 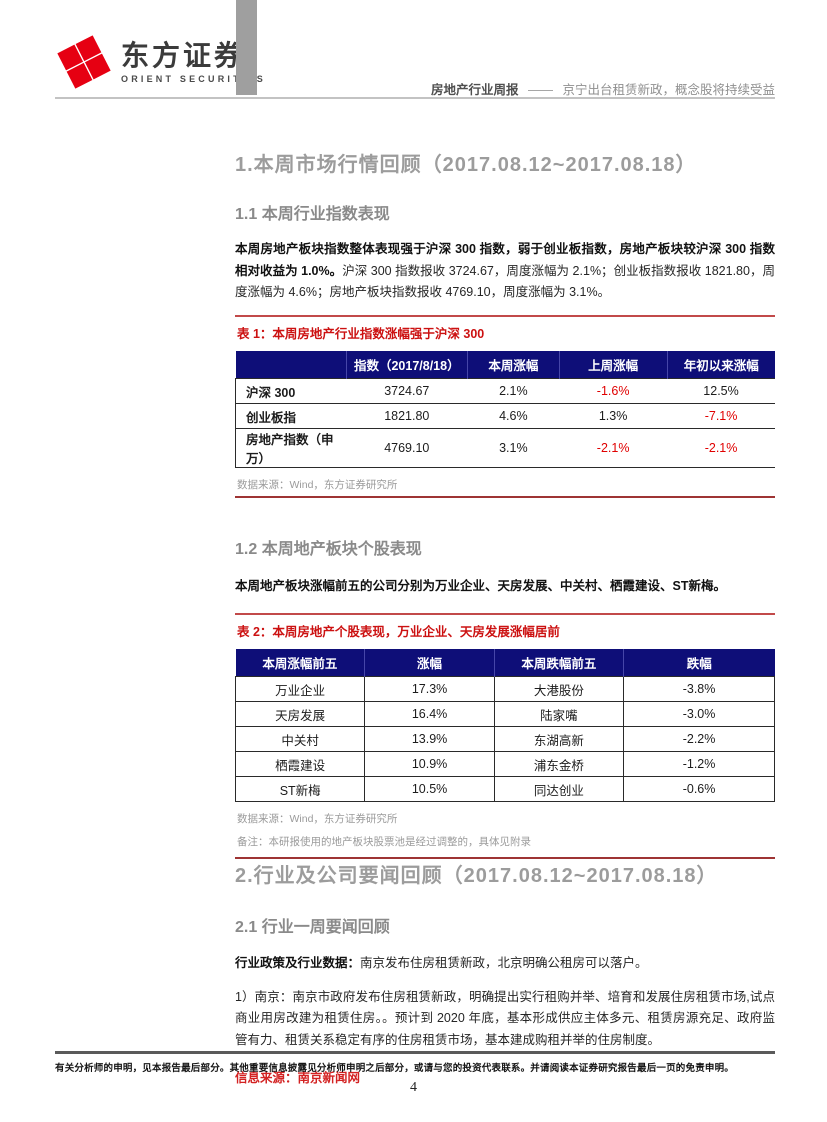 What do you see at coordinates (559, 689) in the screenshot?
I see `loser-name: 大港股份` at bounding box center [559, 689].